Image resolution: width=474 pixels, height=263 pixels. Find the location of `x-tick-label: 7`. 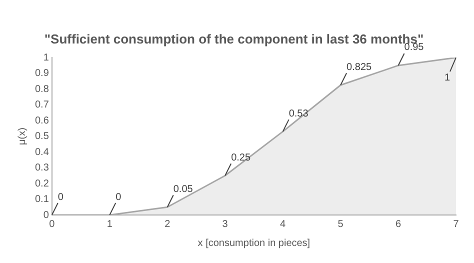

x-tick-label: 7 is located at coordinates (456, 224).